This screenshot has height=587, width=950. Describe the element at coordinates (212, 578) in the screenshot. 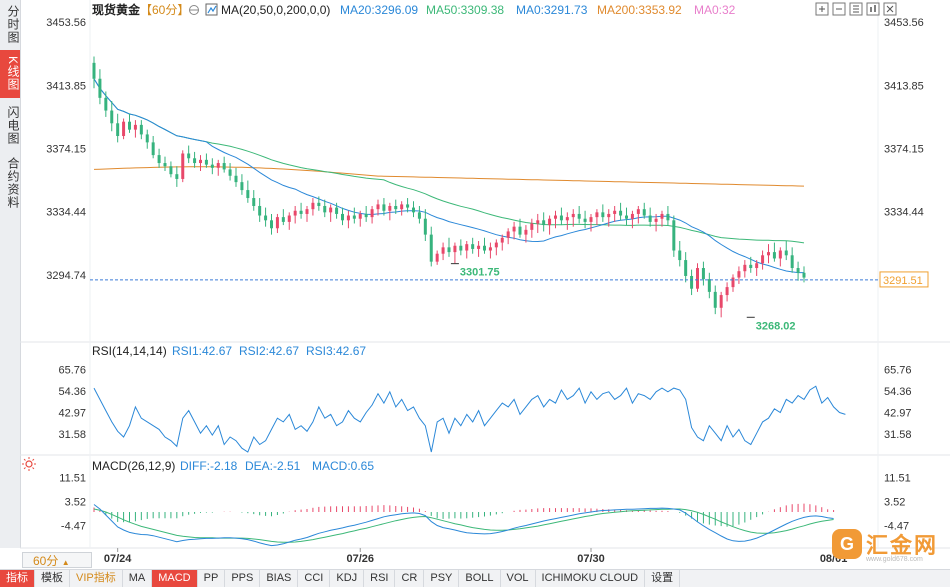

I see `toolbar-item: PP` at that location.